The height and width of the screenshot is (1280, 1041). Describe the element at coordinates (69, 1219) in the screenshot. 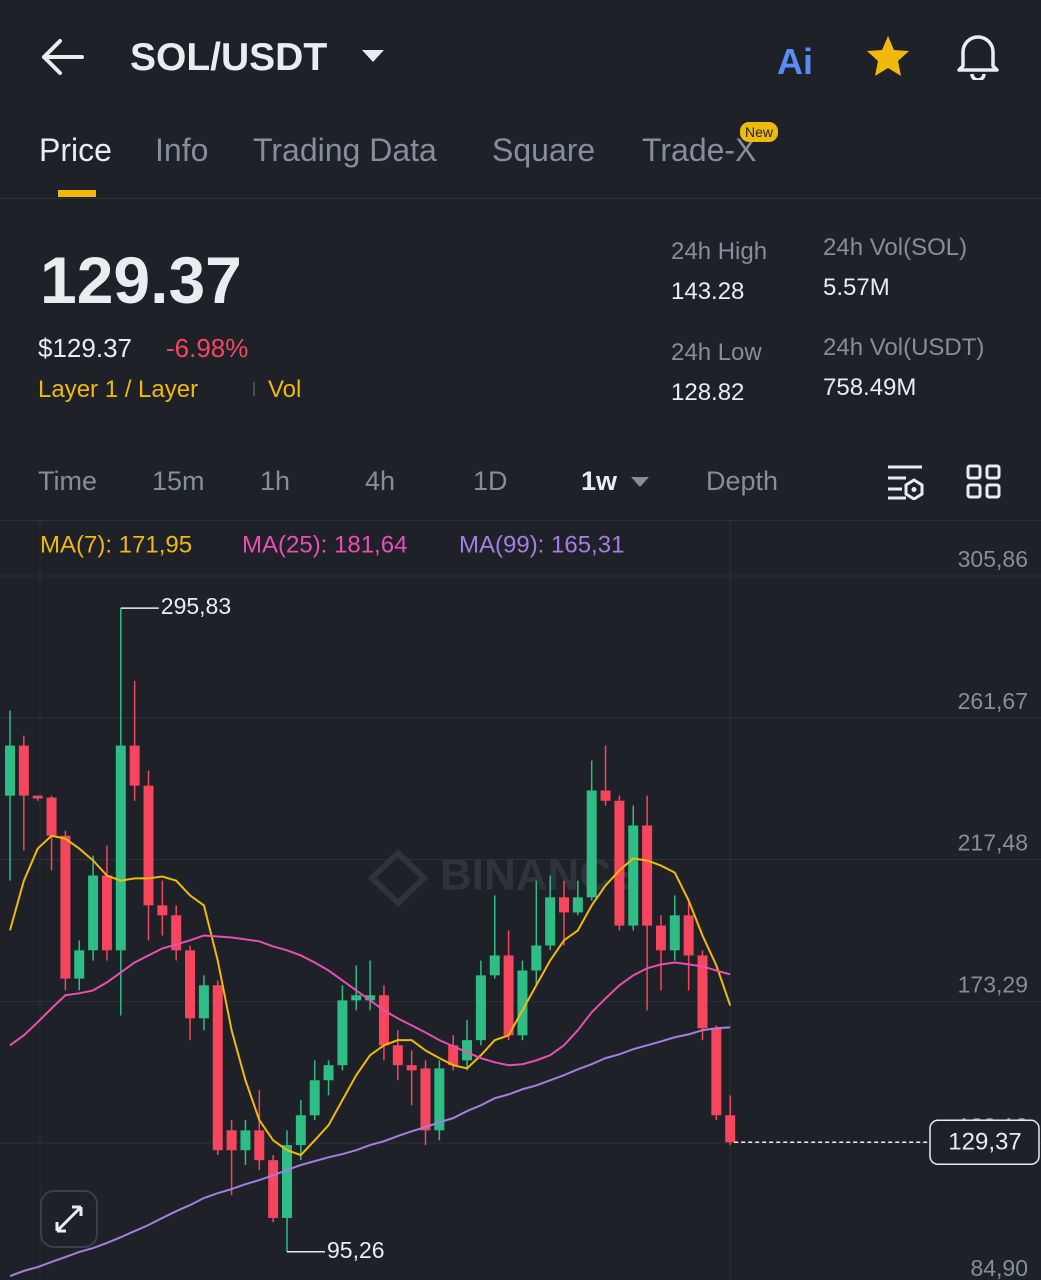

I see `fullscreen-button` at that location.